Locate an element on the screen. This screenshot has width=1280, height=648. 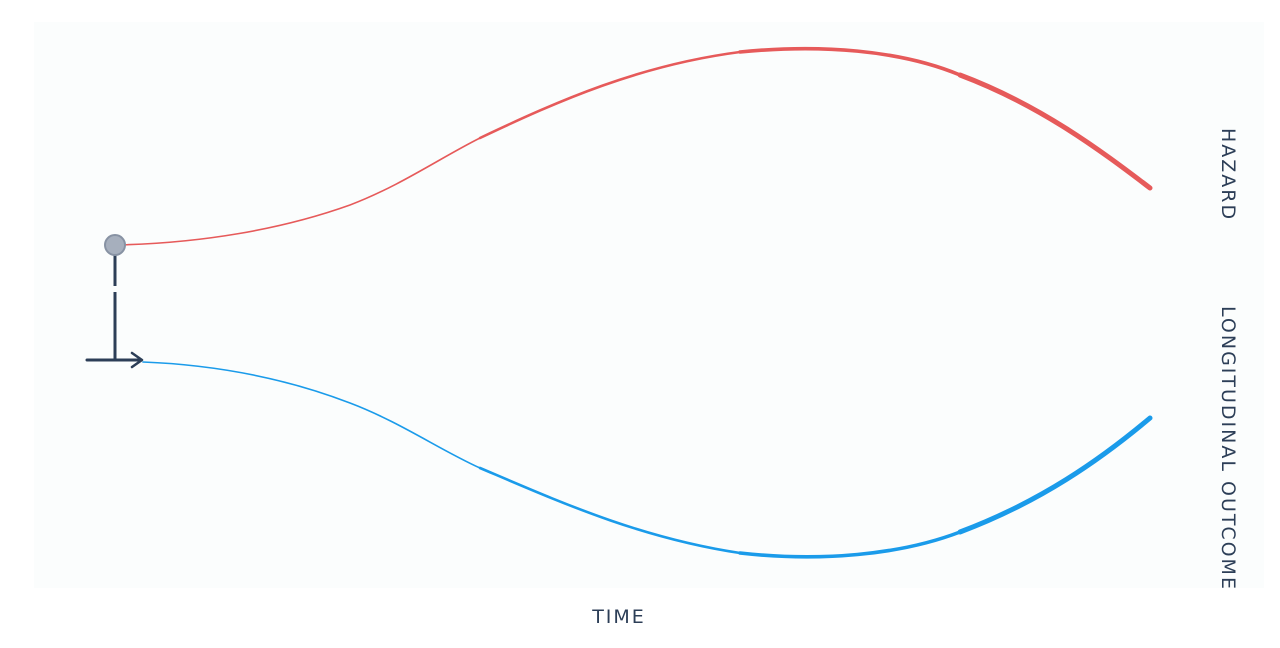
longitudinal-outcome-label: LONGITUDINAL OUTCOME is located at coordinates (1228, 448).